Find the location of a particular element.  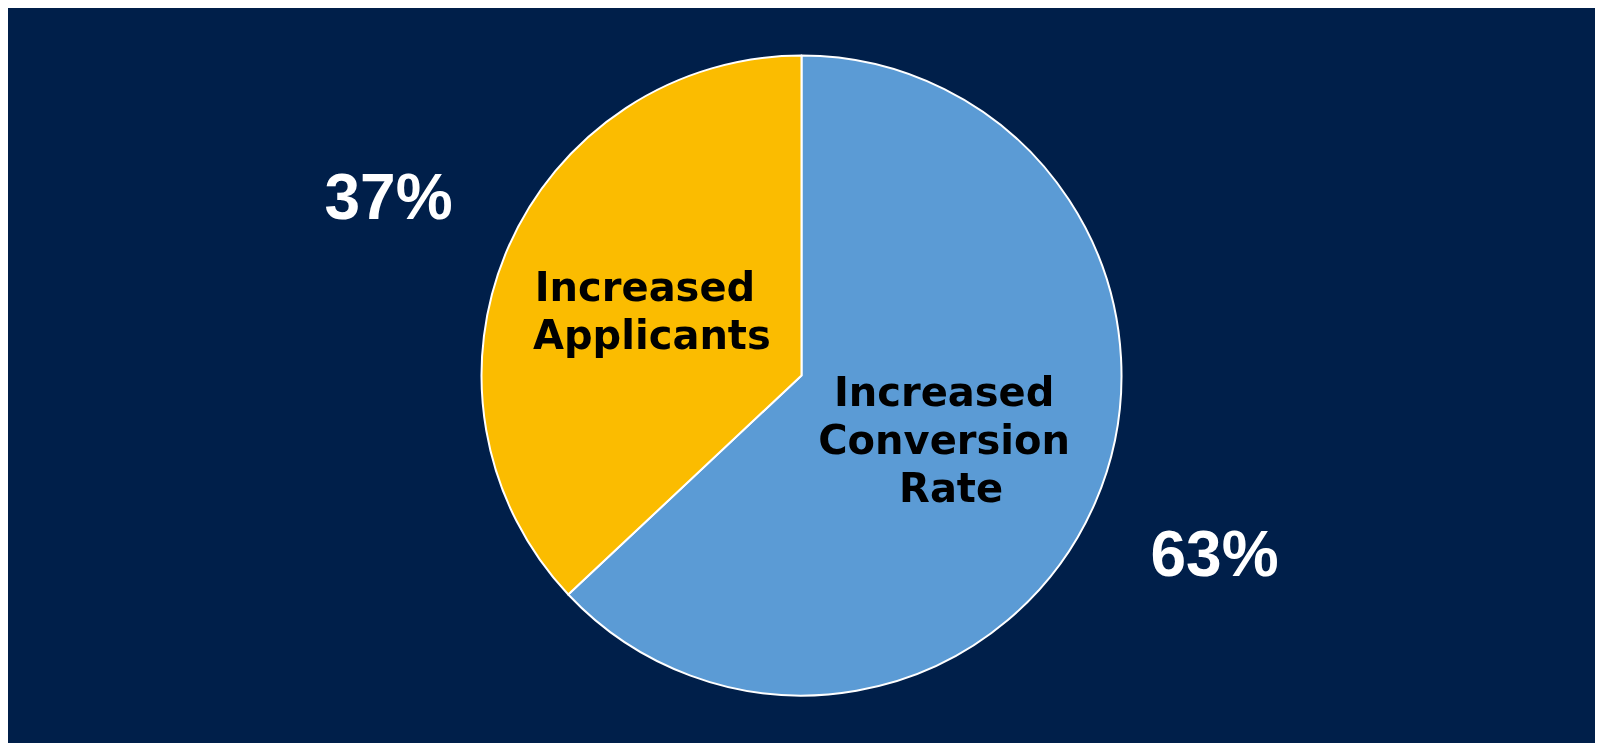

slice-label: Increased Applicants is located at coordinates (652, 310).